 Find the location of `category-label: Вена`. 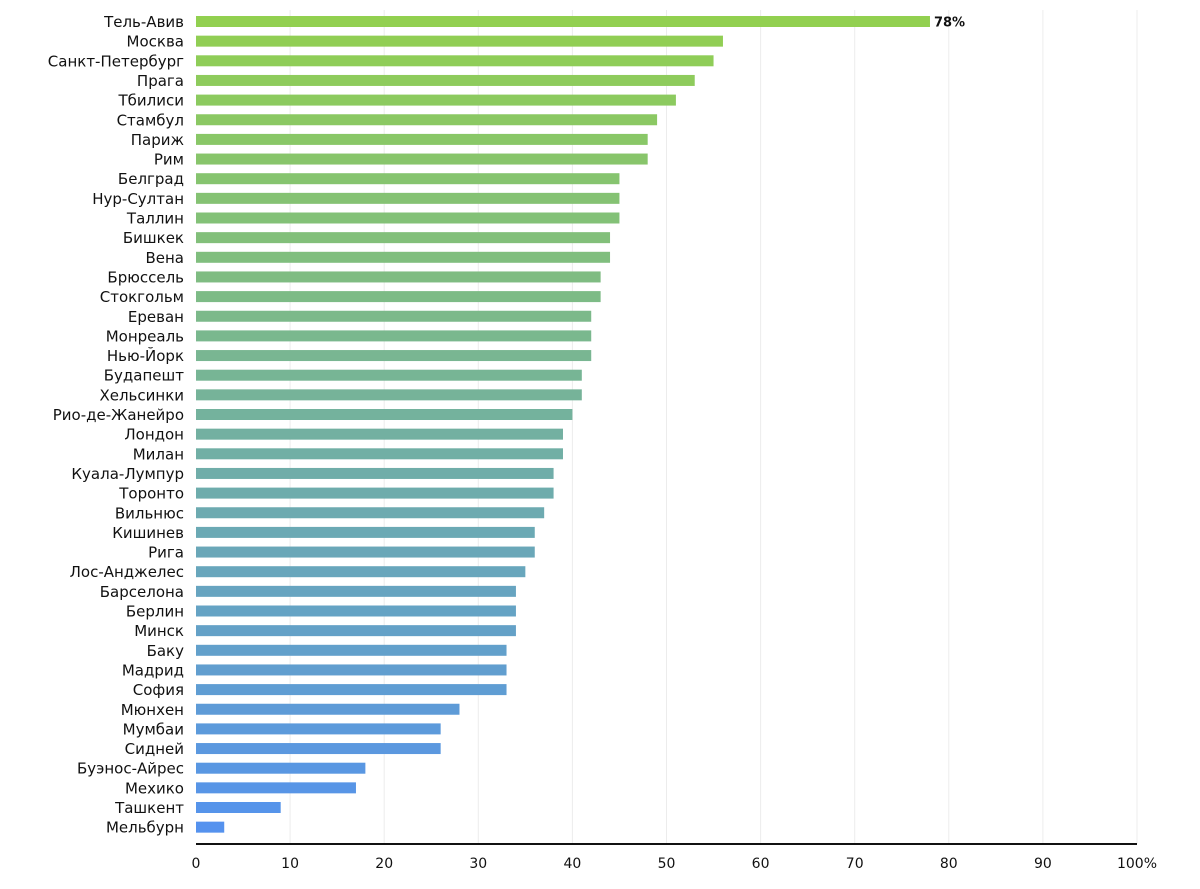

category-label: Вена is located at coordinates (164, 258).